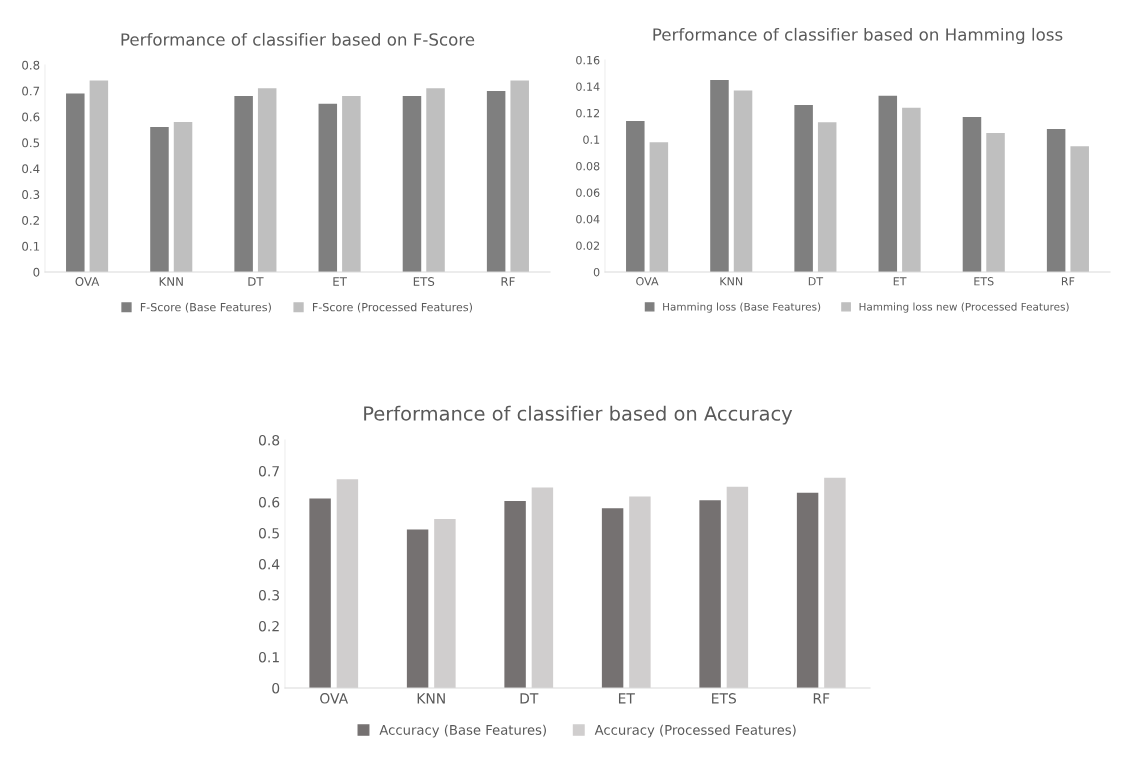 Image resolution: width=1121 pixels, height=769 pixels. Describe the element at coordinates (298, 39) in the screenshot. I see `chart-title: Performance of classifier based on F-Score` at that location.